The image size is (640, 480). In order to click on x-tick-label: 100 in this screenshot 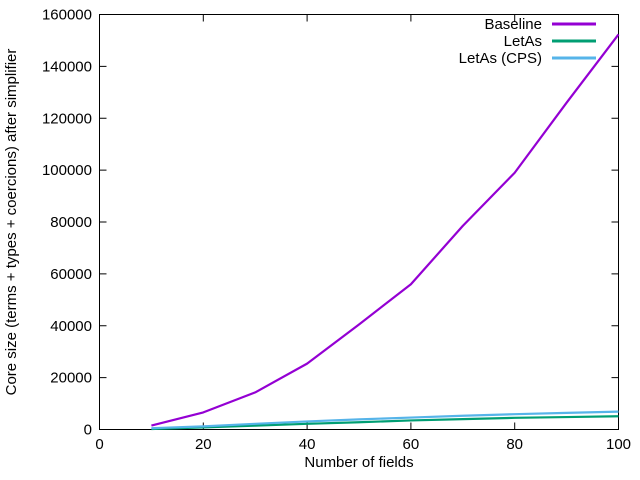, I will do `click(618, 444)`.